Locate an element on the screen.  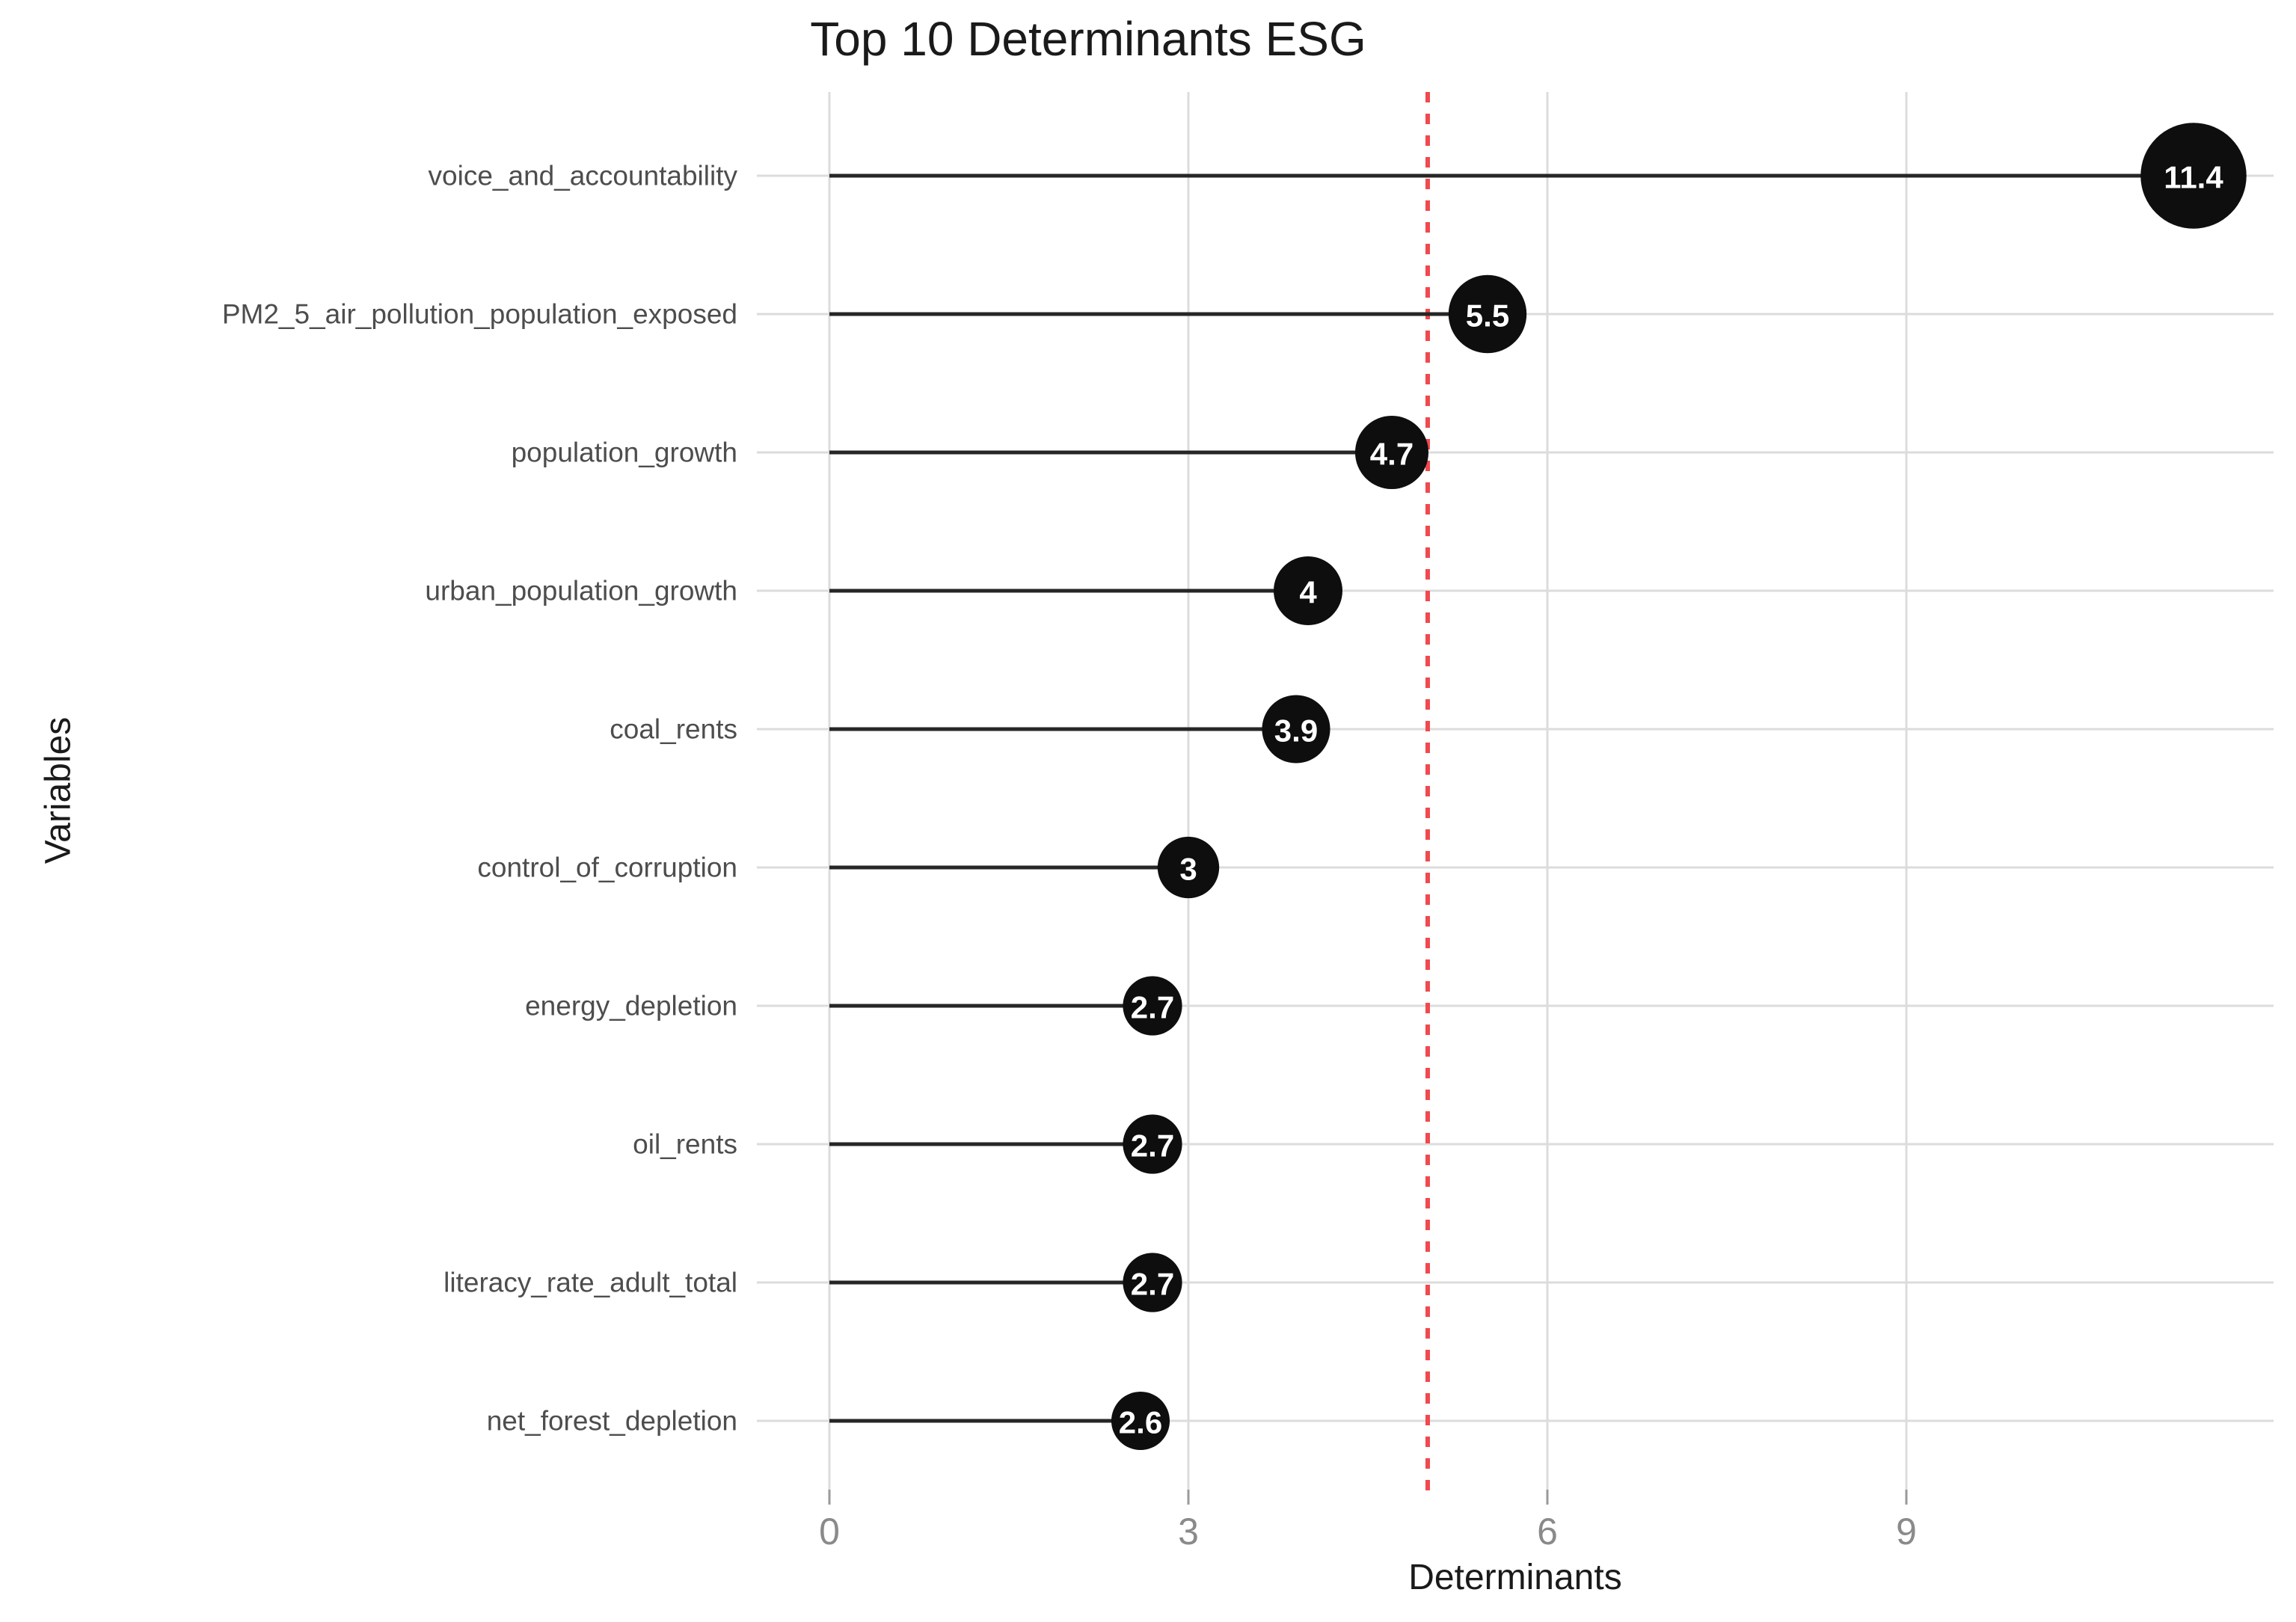
x-axis-tick-label: 3 is located at coordinates (1188, 1531).